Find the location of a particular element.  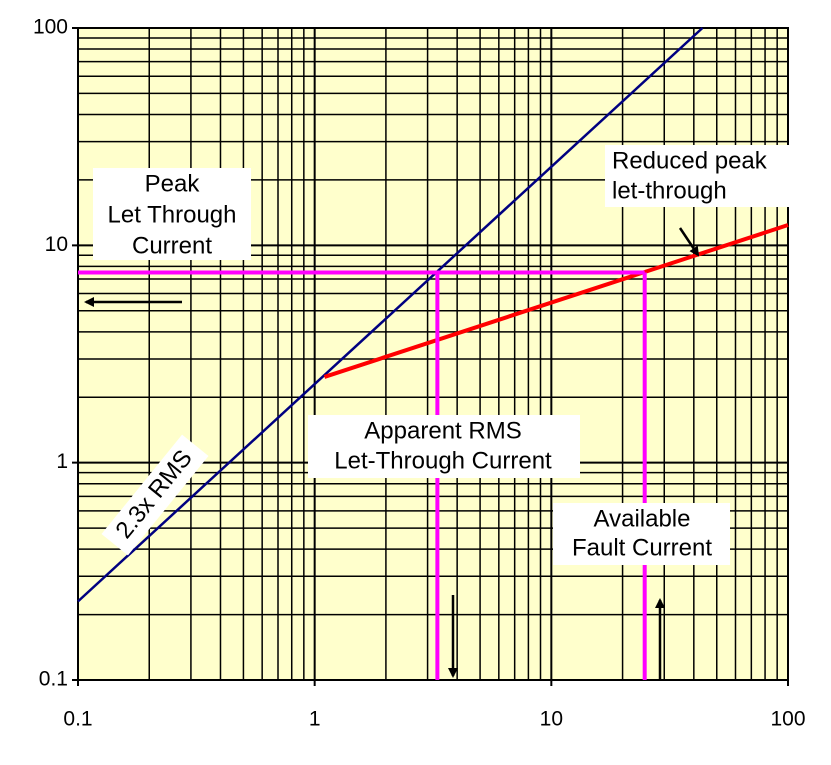

annotation-text: let-through is located at coordinates (669, 190).